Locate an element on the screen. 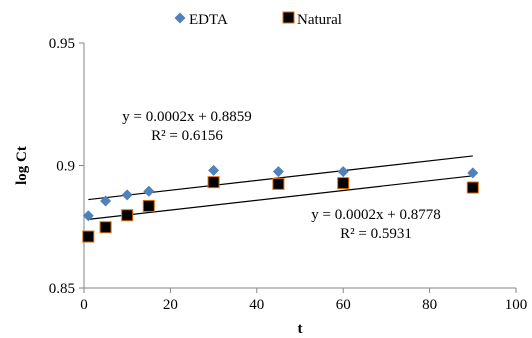 The width and height of the screenshot is (532, 338). r-squared-edta: R² = 0.6156 is located at coordinates (187, 136).